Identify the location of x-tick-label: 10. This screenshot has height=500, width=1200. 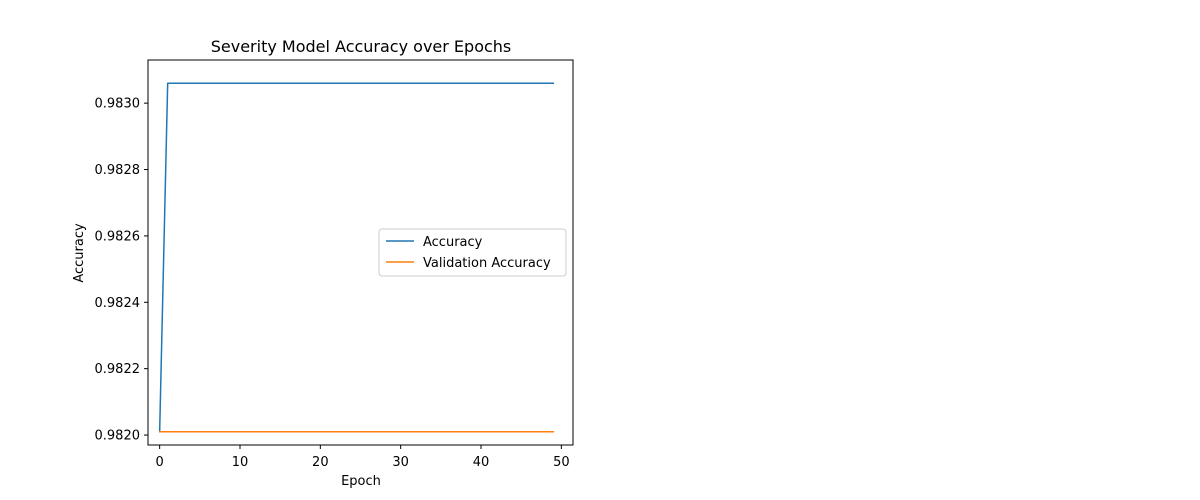
(240, 462).